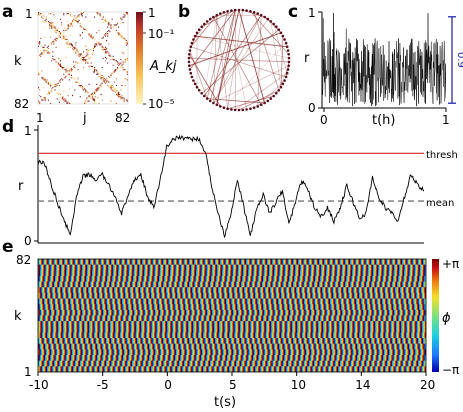 The height and width of the screenshot is (412, 463). Describe the element at coordinates (324, 120) in the screenshot. I see `panel-c-xtick-left: 0` at that location.